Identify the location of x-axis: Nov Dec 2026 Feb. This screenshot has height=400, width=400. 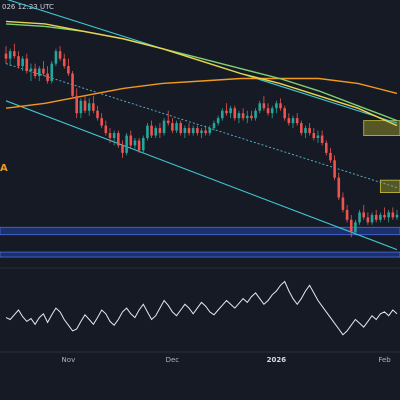
(227, 360).